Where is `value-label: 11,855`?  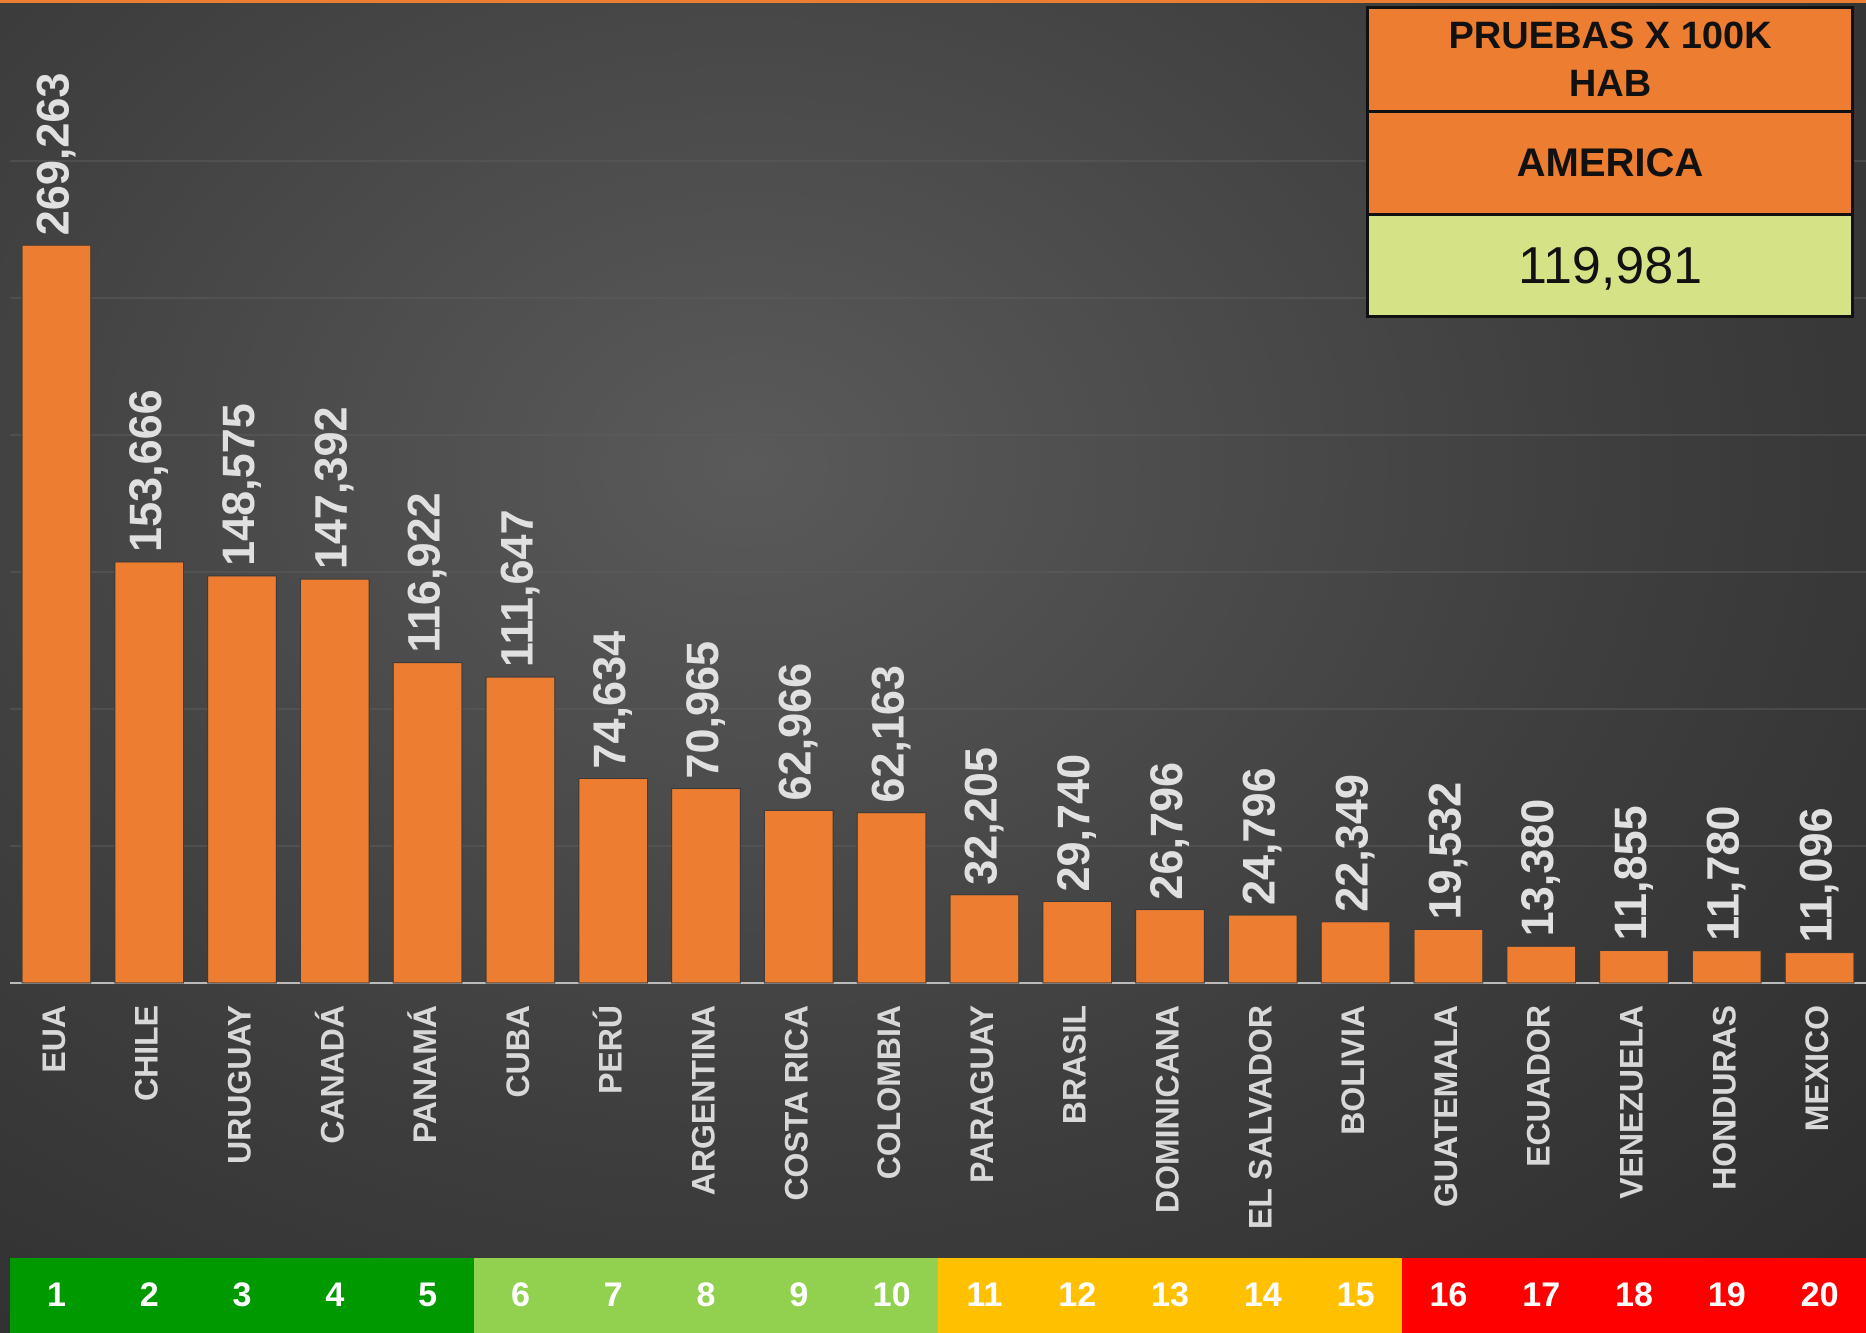 value-label: 11,855 is located at coordinates (1630, 872).